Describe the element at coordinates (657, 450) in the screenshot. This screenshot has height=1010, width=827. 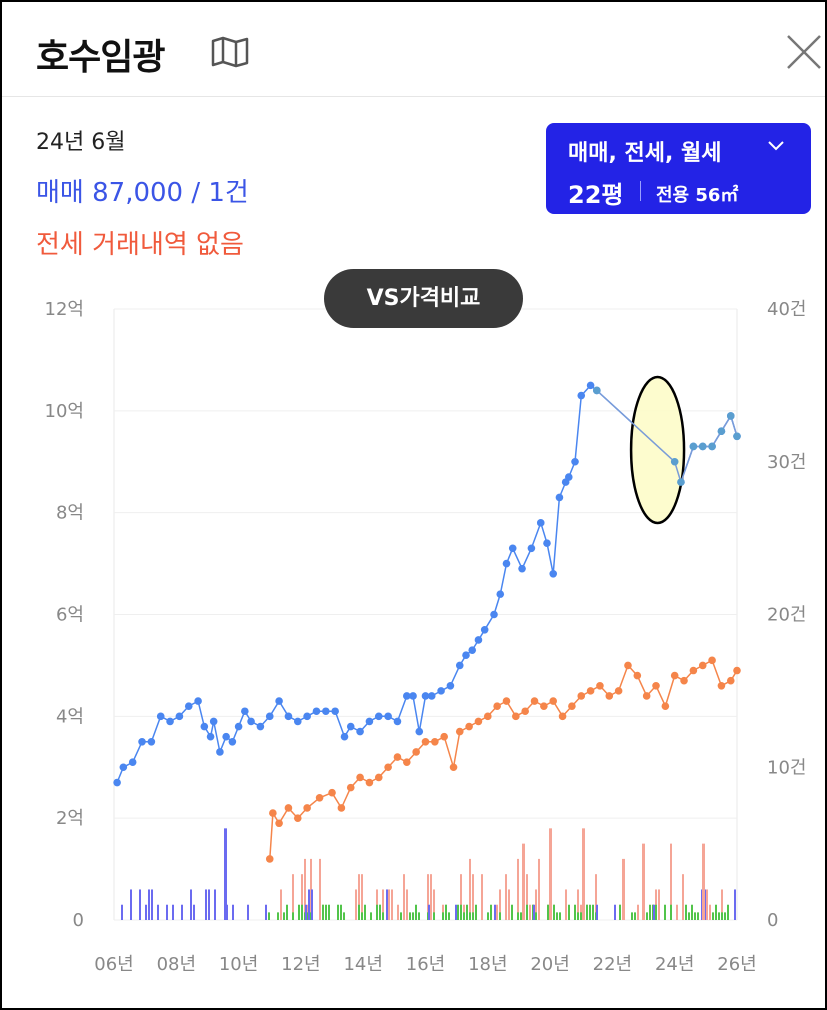
I see `highlight-circle` at that location.